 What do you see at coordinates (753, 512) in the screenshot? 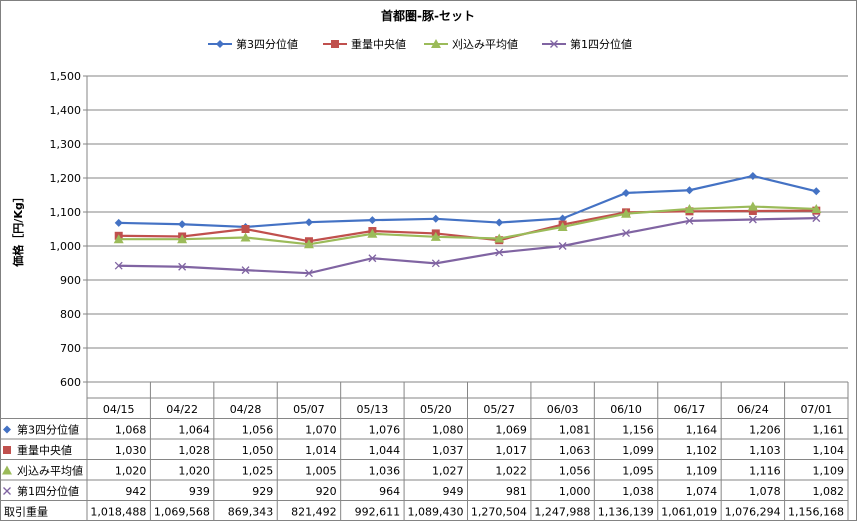
I see `table-cell: 1,076,294` at bounding box center [753, 512].